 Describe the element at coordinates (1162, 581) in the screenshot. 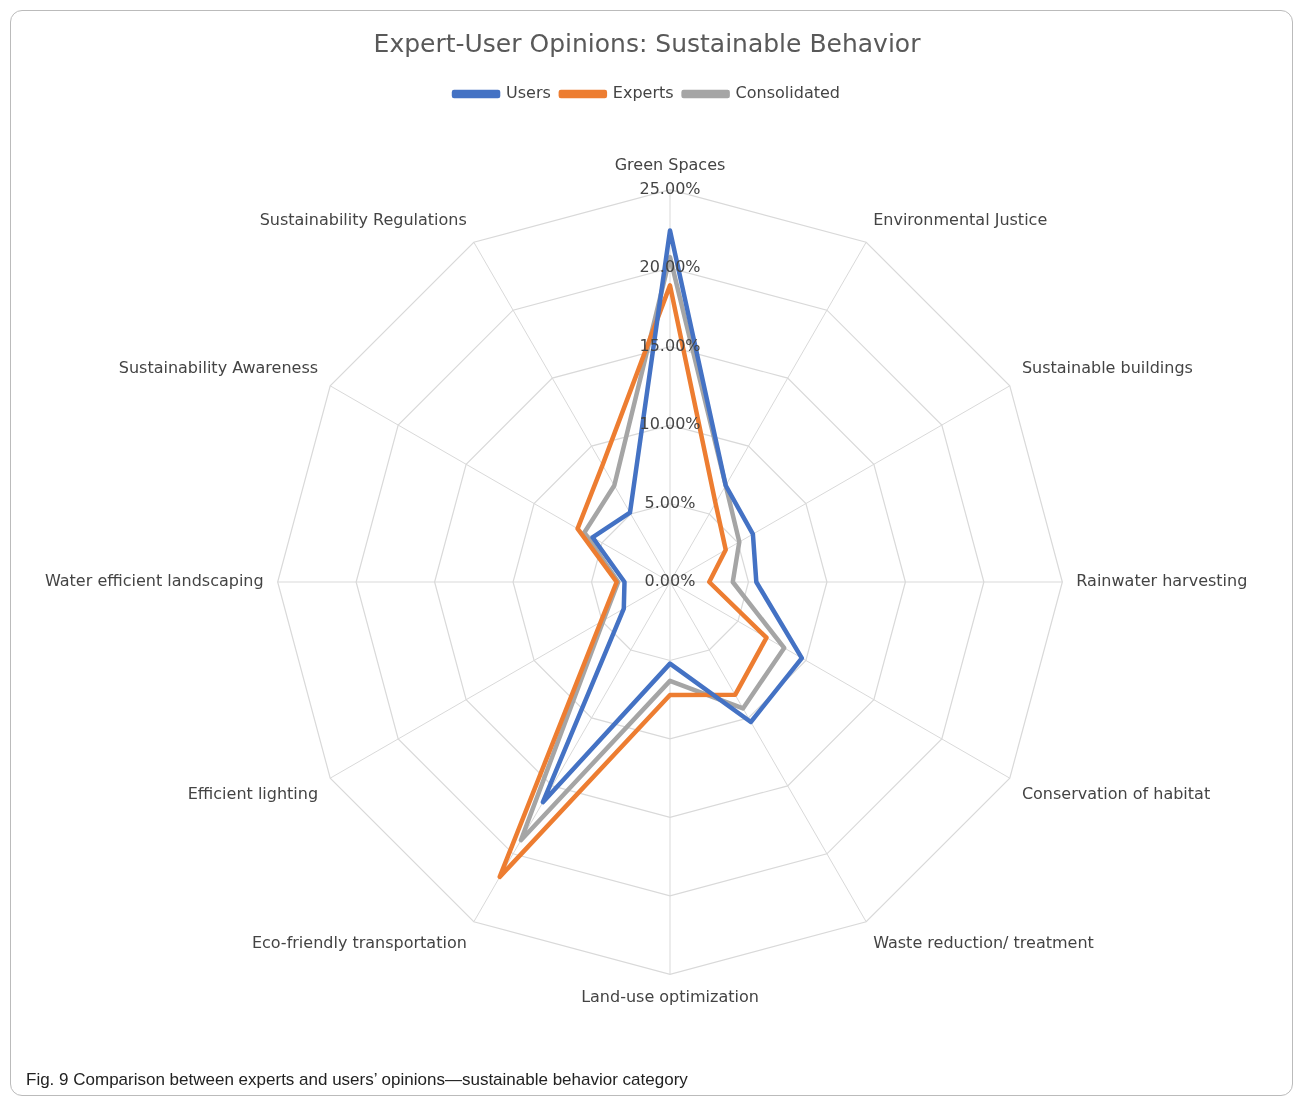

I see `spoke-label: Rainwater harvesting` at that location.